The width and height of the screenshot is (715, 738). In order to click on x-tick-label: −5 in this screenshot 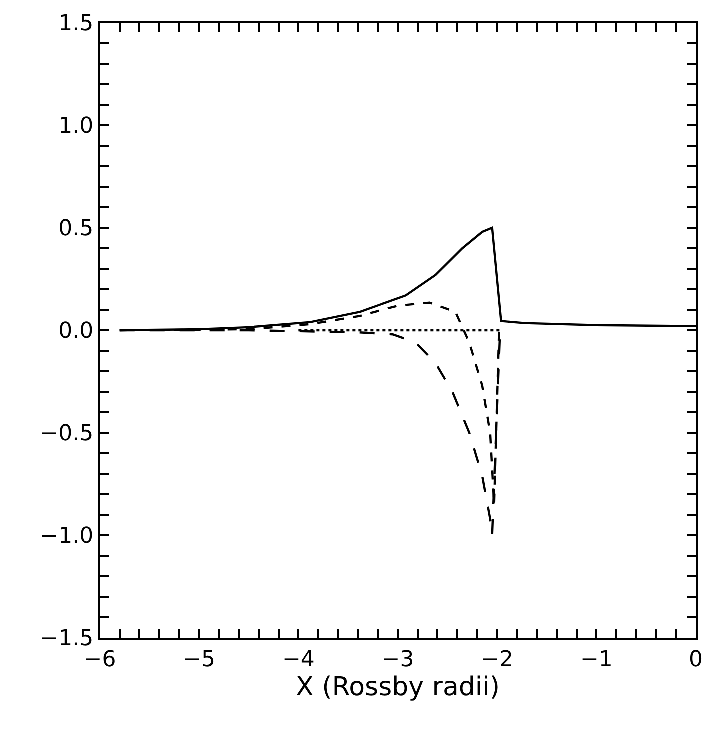, I will do `click(199, 659)`.